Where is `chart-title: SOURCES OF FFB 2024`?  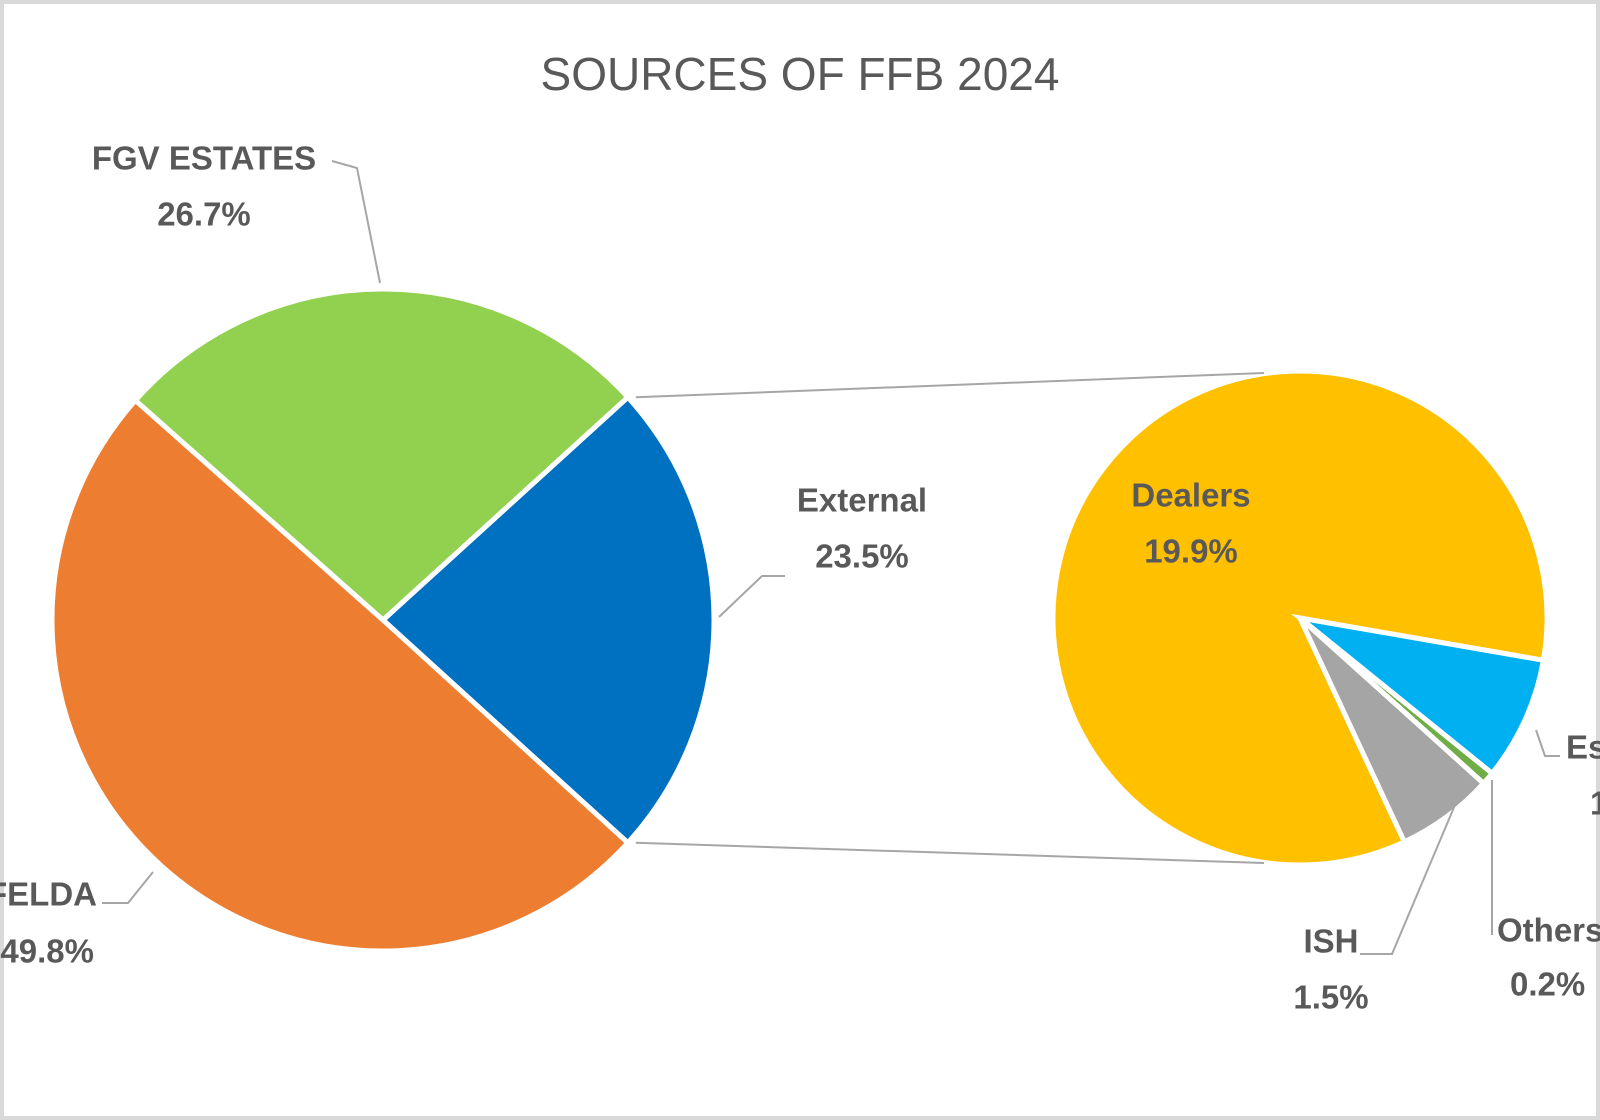
chart-title: SOURCES OF FFB 2024 is located at coordinates (800, 74).